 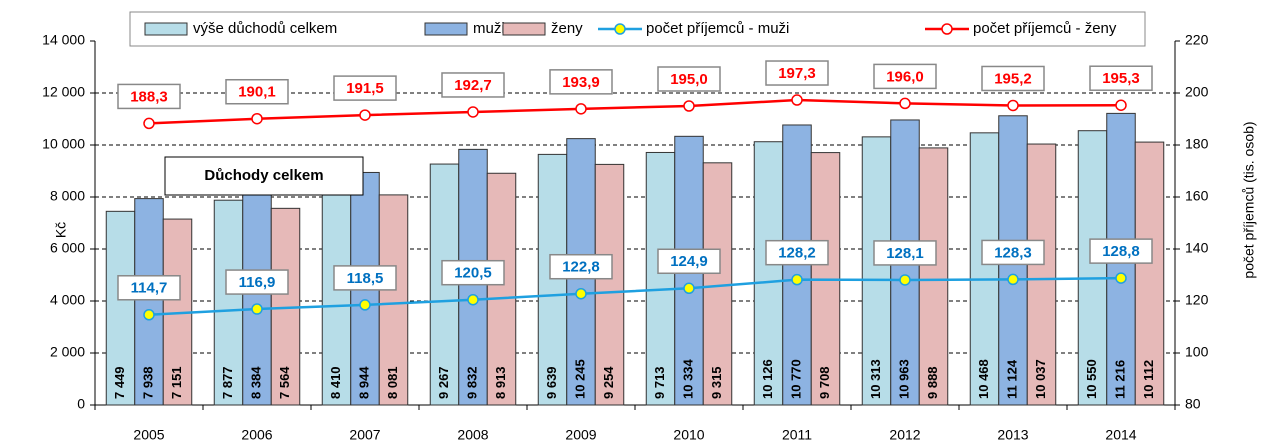 I want to click on annotation-box, so click(x=264, y=176).